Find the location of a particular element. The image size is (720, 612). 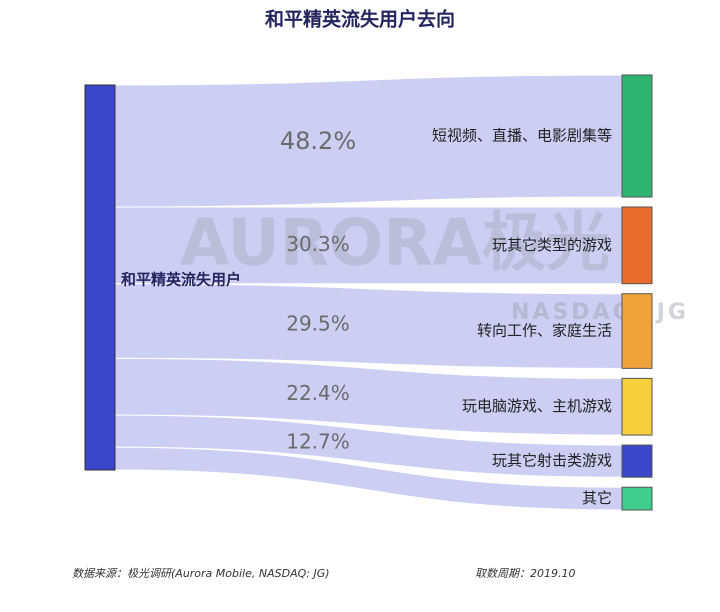

chart-title: 和平精英流失用户去向 is located at coordinates (360, 19).